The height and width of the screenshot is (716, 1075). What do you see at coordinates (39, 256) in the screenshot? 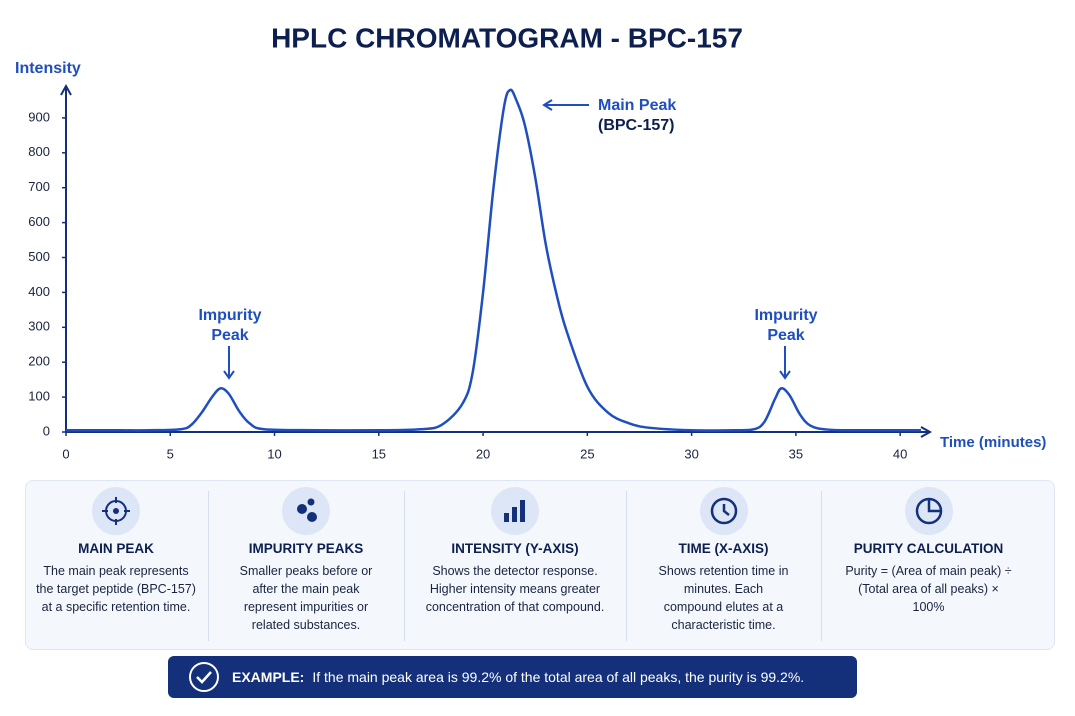
I see `y-tick-label: 500` at bounding box center [39, 256].